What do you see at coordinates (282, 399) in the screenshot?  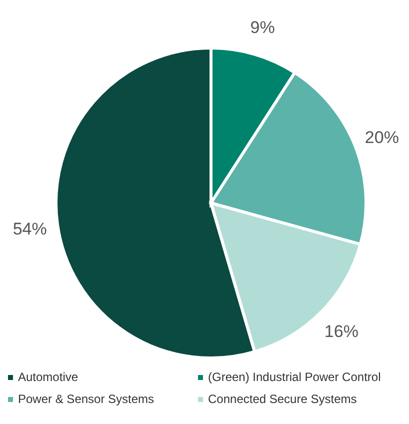 I see `legend-label: Connected Secure Systems` at bounding box center [282, 399].